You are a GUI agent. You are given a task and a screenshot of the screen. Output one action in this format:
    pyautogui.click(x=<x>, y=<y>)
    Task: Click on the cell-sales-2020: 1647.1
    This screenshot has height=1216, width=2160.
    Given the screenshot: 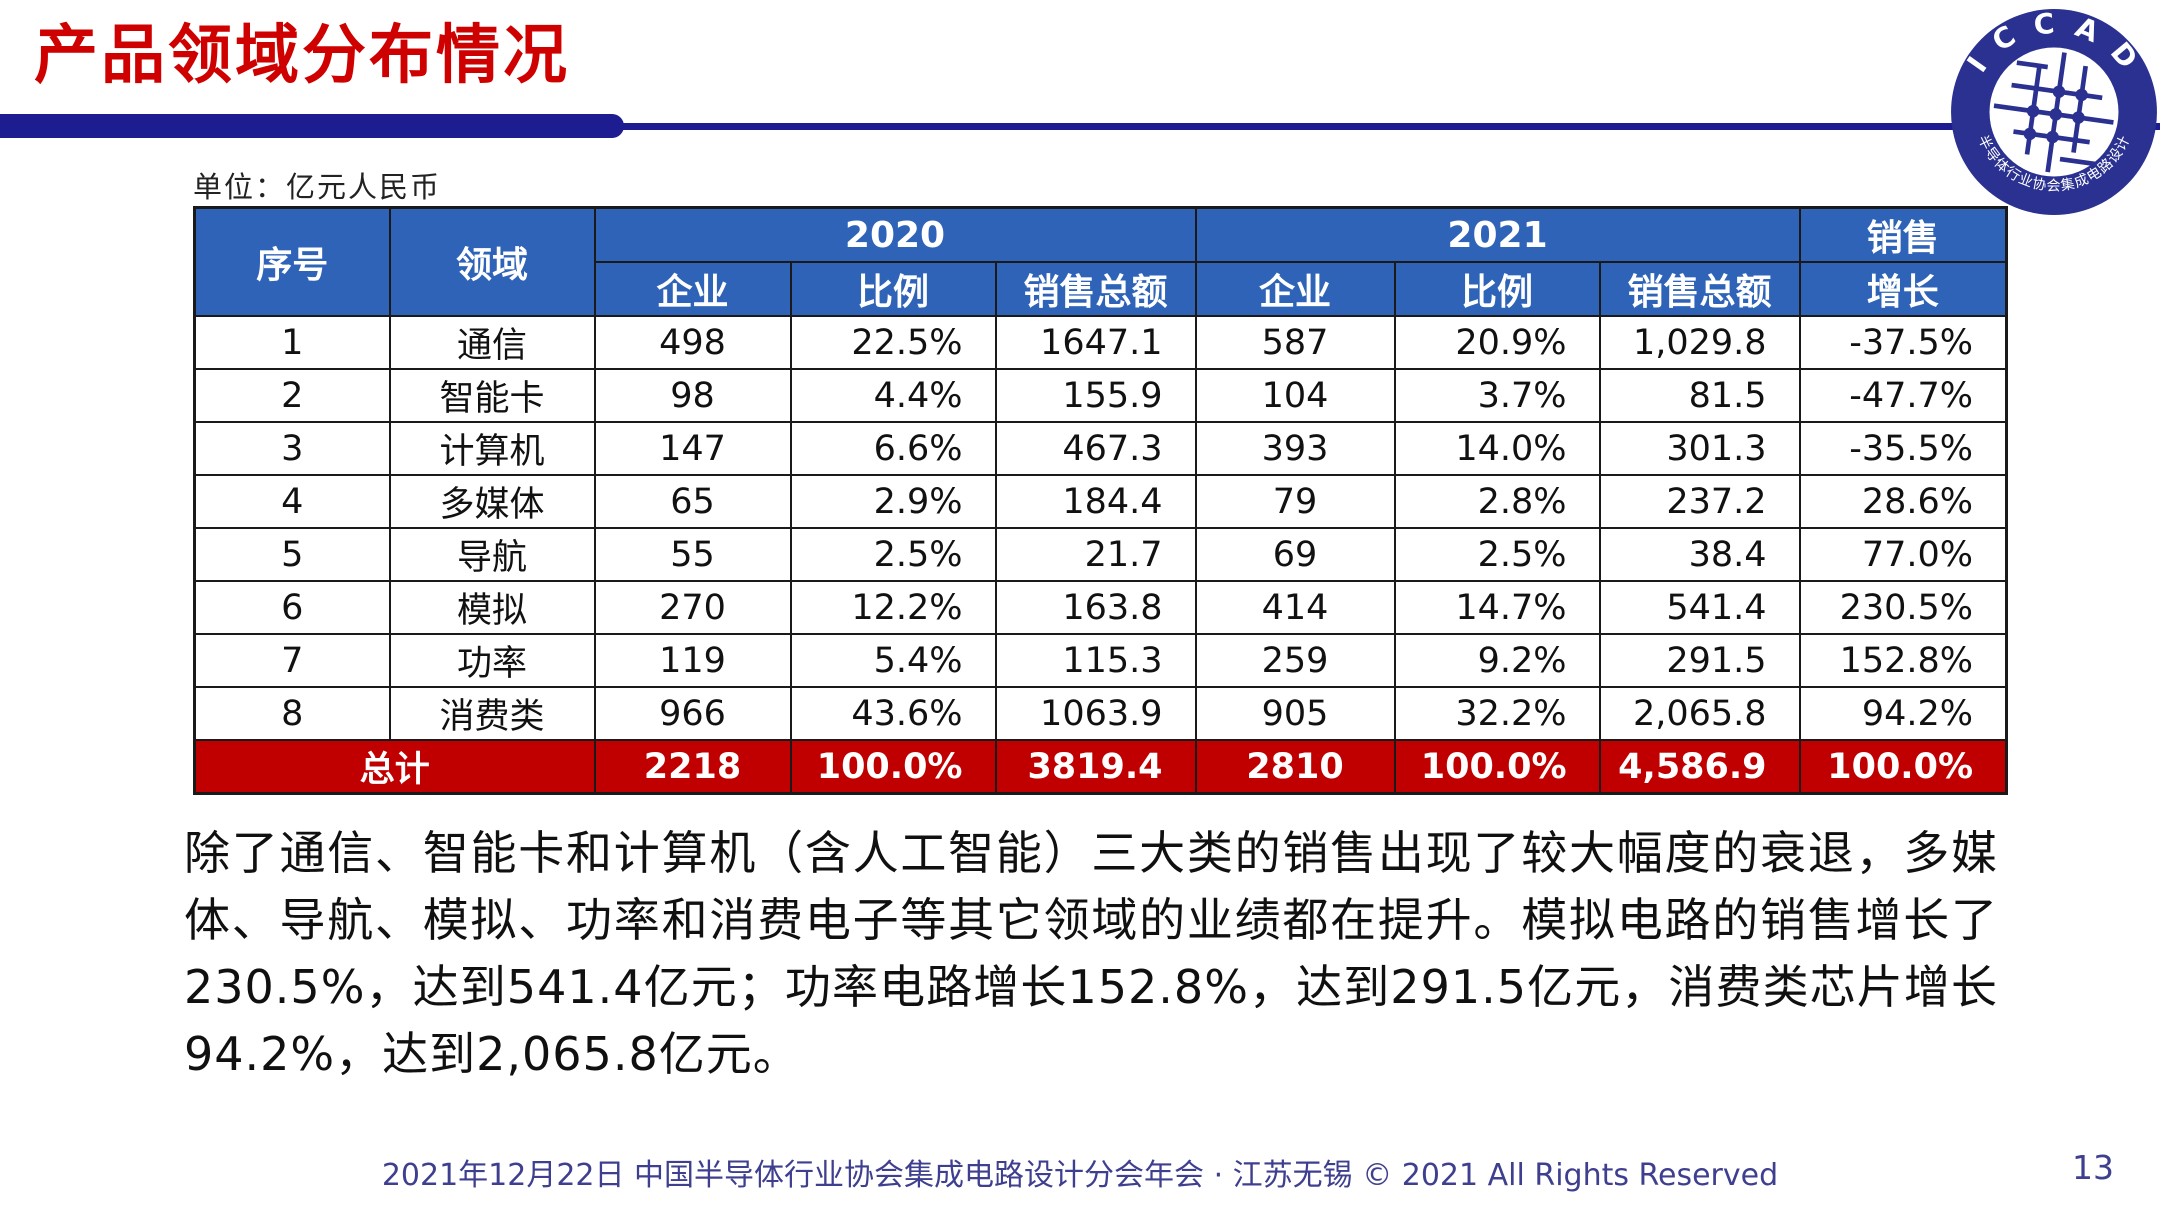 What is the action you would take?
    pyautogui.click(x=1095, y=342)
    